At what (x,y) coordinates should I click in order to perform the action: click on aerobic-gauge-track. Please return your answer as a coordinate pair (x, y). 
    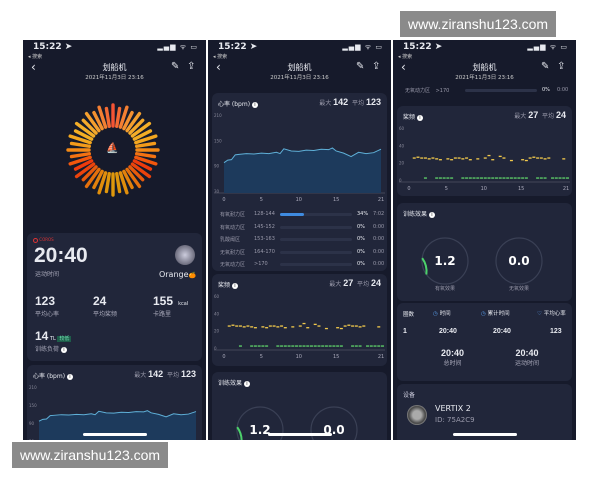
    Looking at the image, I should click on (445, 261).